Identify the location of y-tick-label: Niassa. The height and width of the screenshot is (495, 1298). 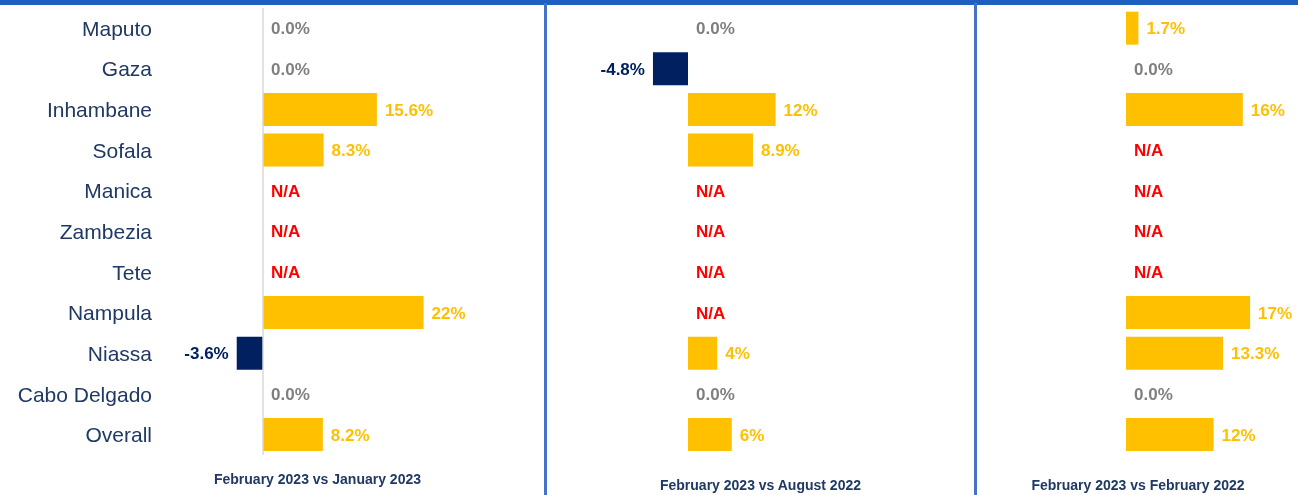
(120, 353).